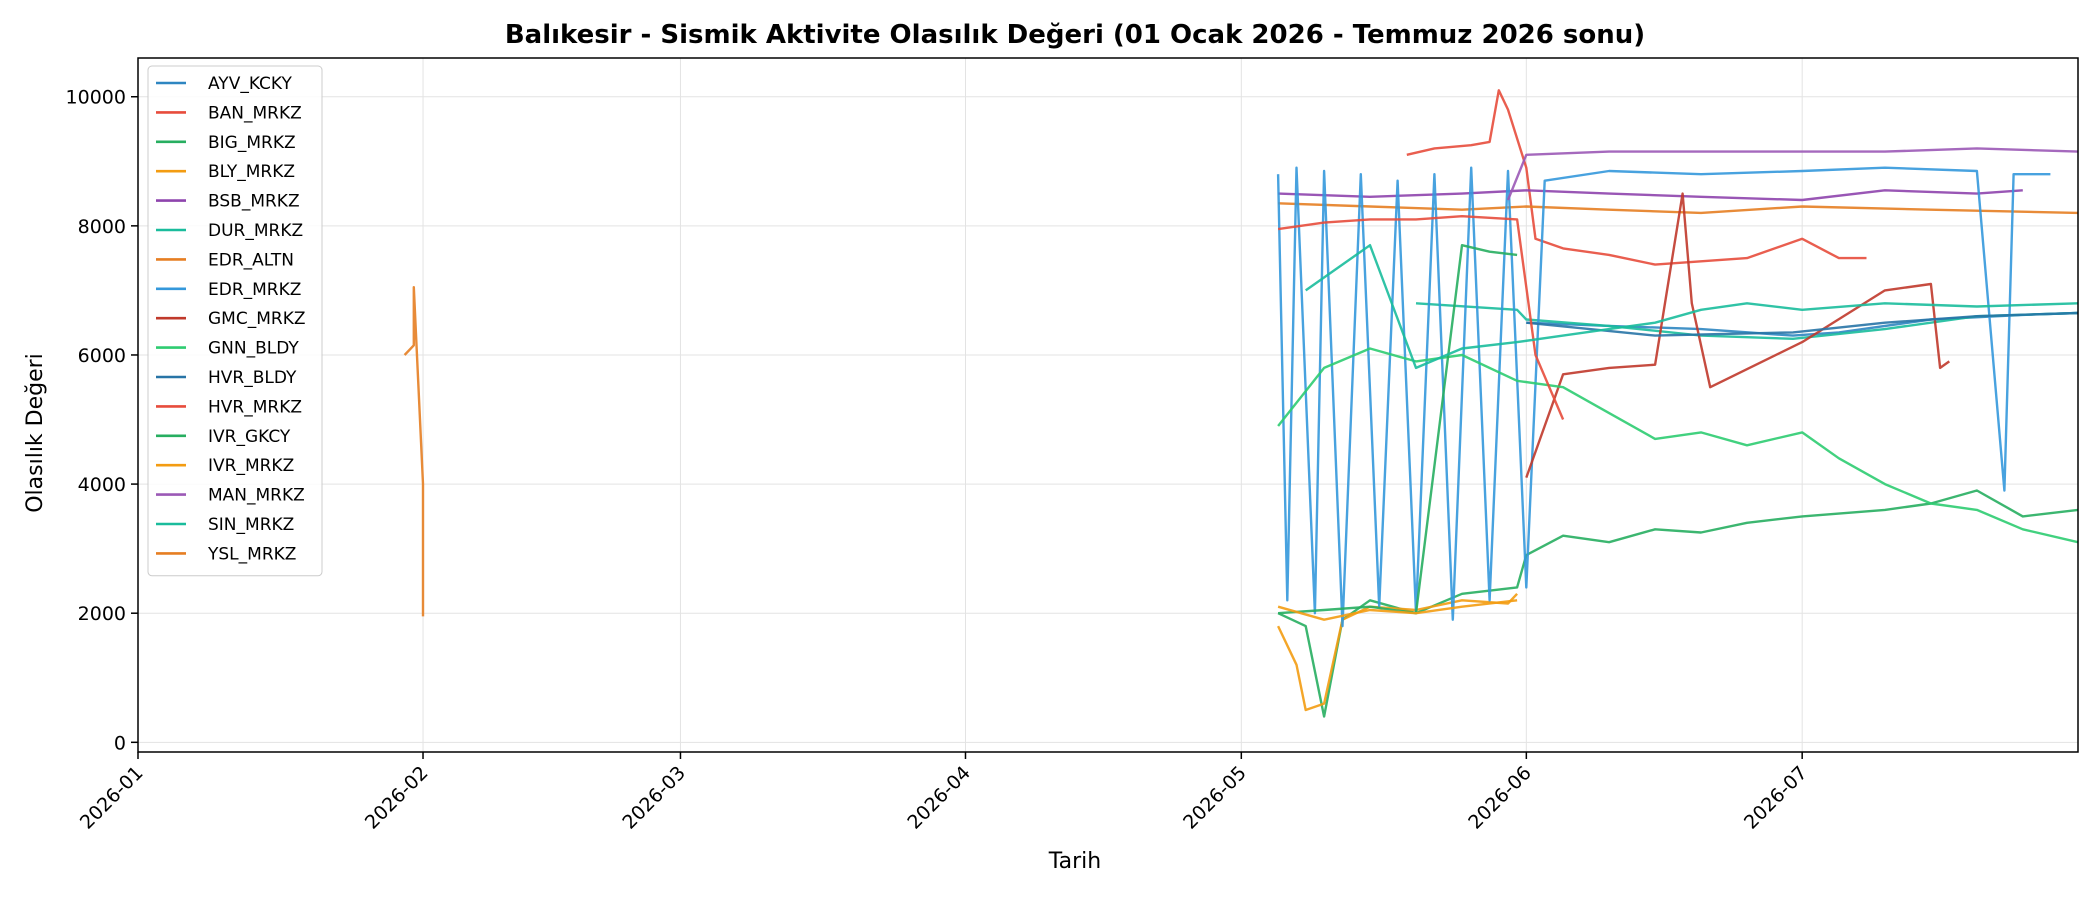 This screenshot has width=2100, height=900. What do you see at coordinates (256, 496) in the screenshot?
I see `legend-label: MAN_MRKZ` at bounding box center [256, 496].